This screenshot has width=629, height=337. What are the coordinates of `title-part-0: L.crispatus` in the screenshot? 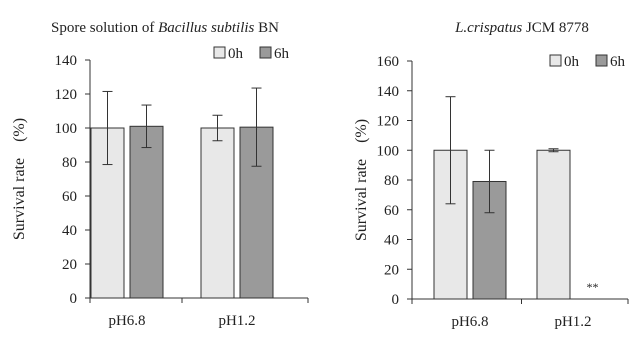 It's located at (488, 28).